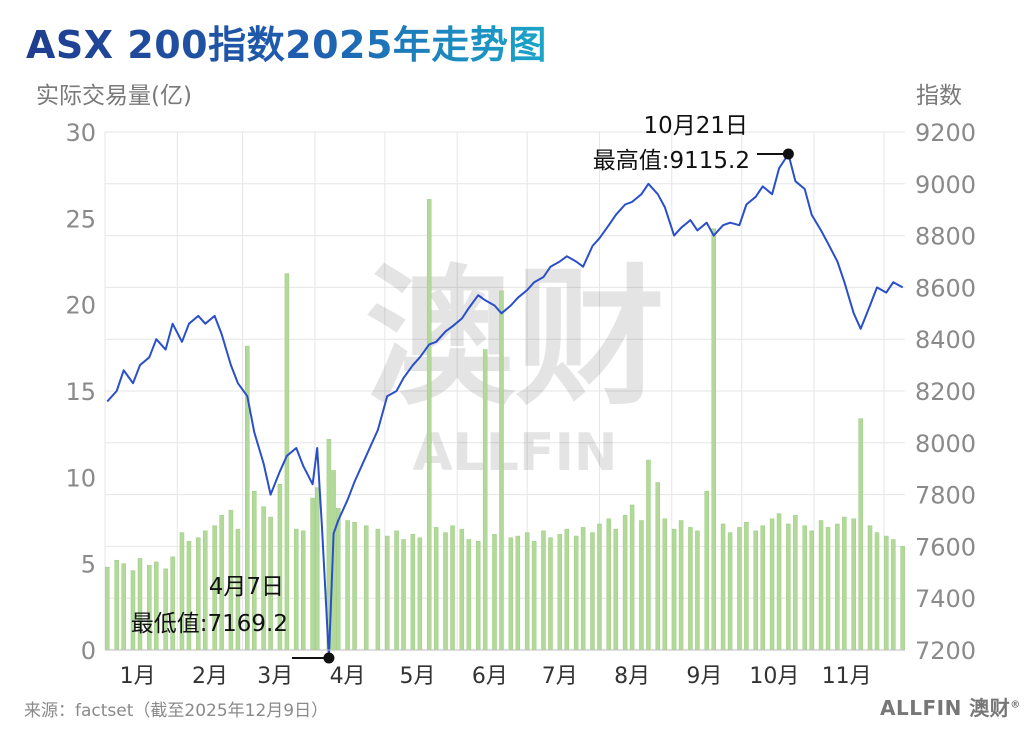  I want to click on month-label: 9月, so click(704, 676).